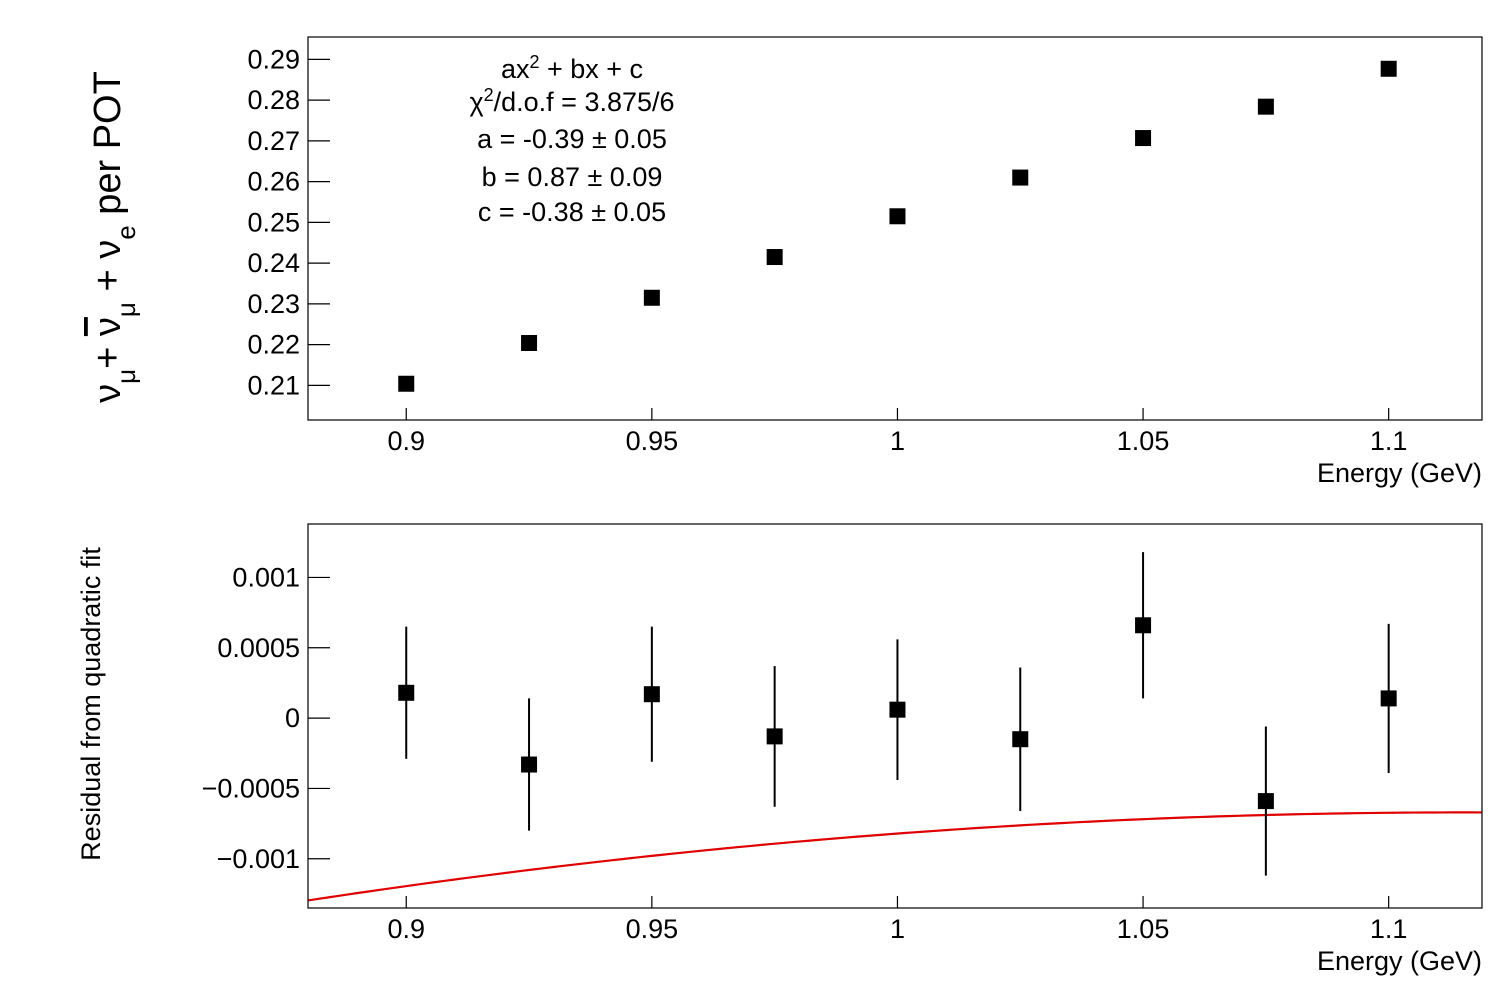 The width and height of the screenshot is (1500, 1000). I want to click on fit-c-label: c = -0.38 ± 0.05, so click(572, 212).